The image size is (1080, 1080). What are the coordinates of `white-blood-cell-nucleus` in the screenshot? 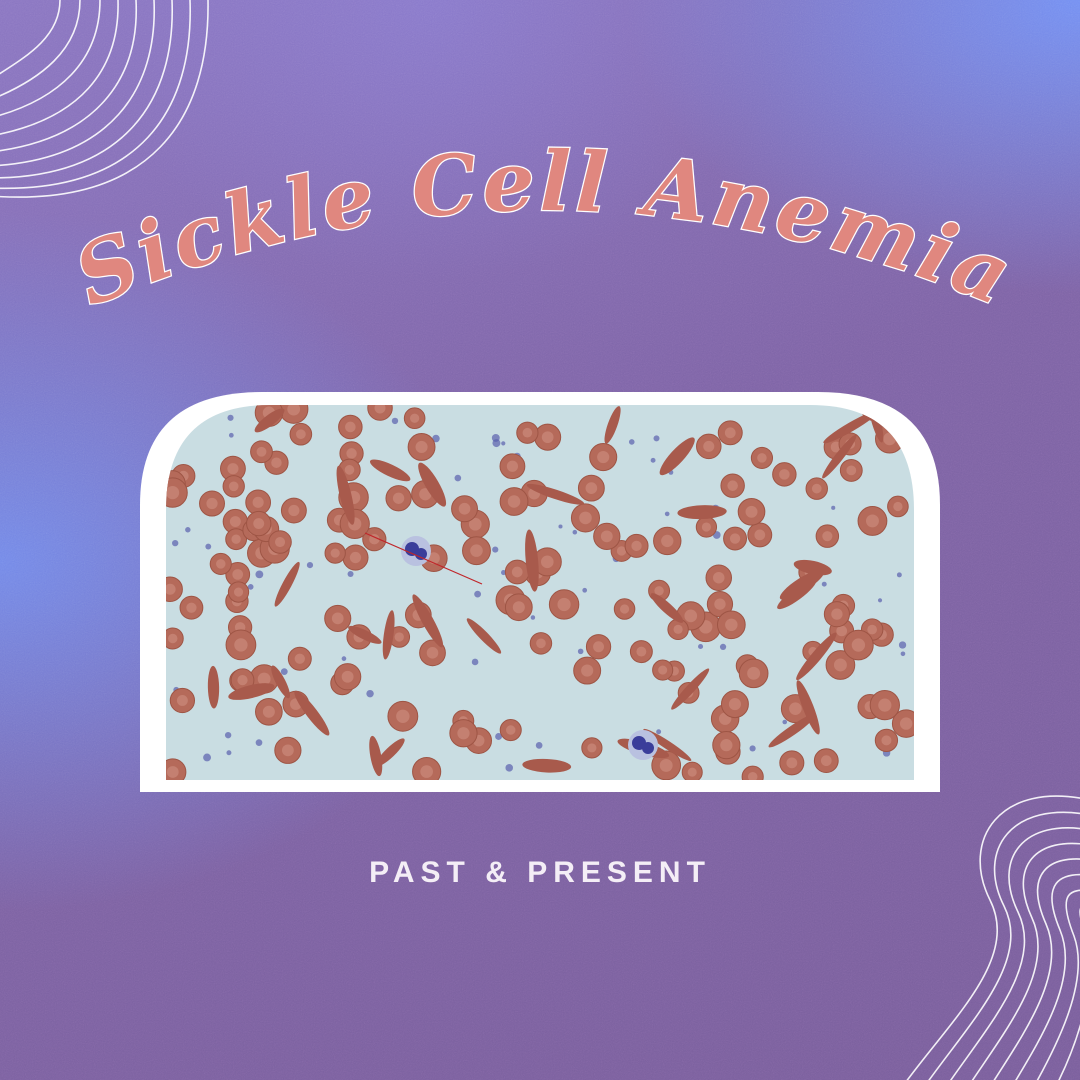 It's located at (648, 748).